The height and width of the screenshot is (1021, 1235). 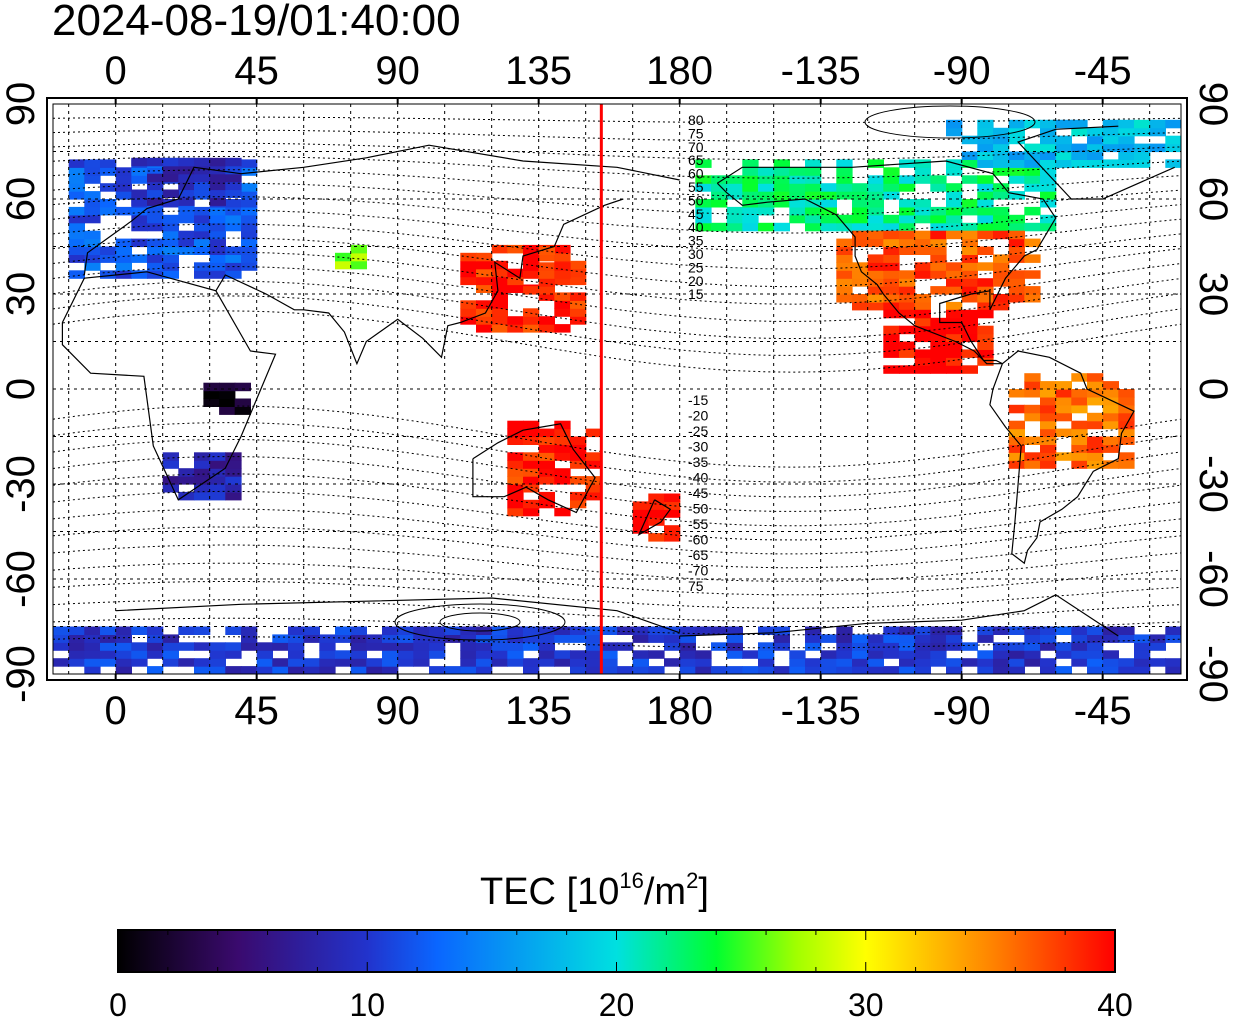 I want to click on magnetic-pole-contour, so click(x=480, y=622).